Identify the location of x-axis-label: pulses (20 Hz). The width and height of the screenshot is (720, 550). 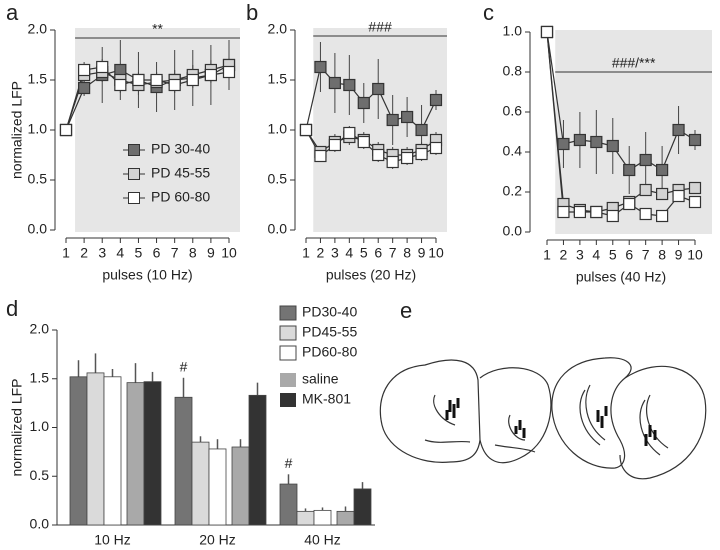
(371, 275).